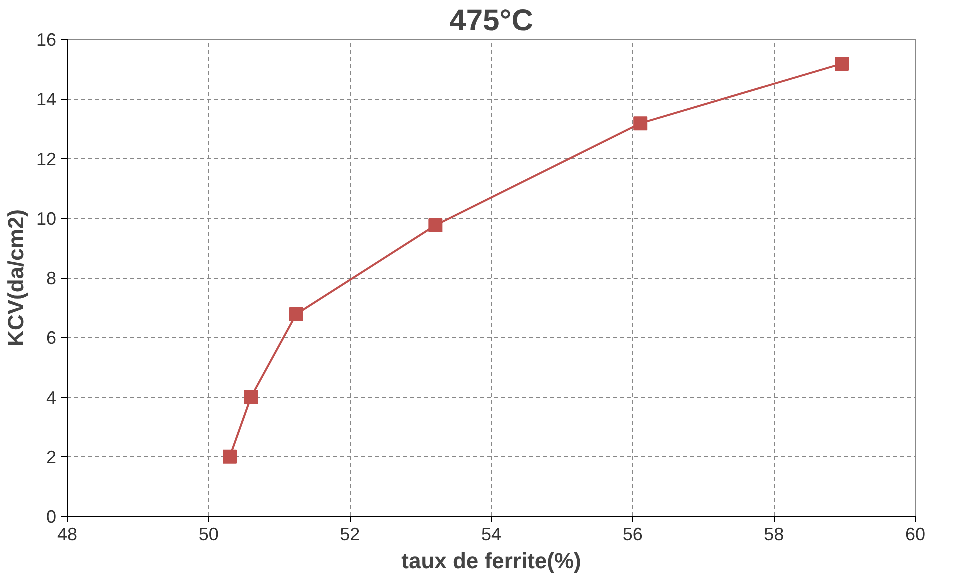 This screenshot has height=576, width=975. What do you see at coordinates (208, 534) in the screenshot?
I see `x-tick-label: 50` at bounding box center [208, 534].